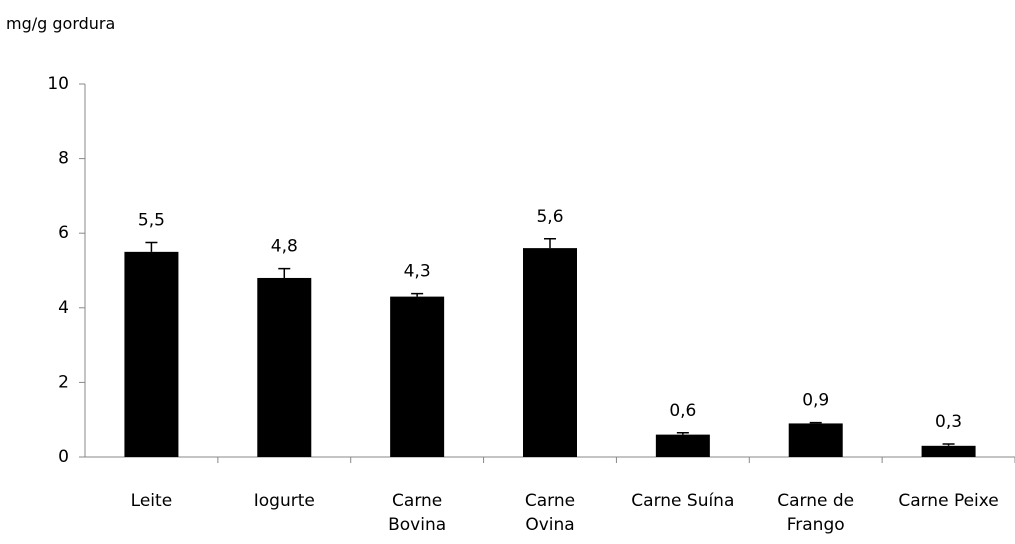 This screenshot has width=1015, height=544. Describe the element at coordinates (63, 233) in the screenshot. I see `y-tick-label: 6` at that location.